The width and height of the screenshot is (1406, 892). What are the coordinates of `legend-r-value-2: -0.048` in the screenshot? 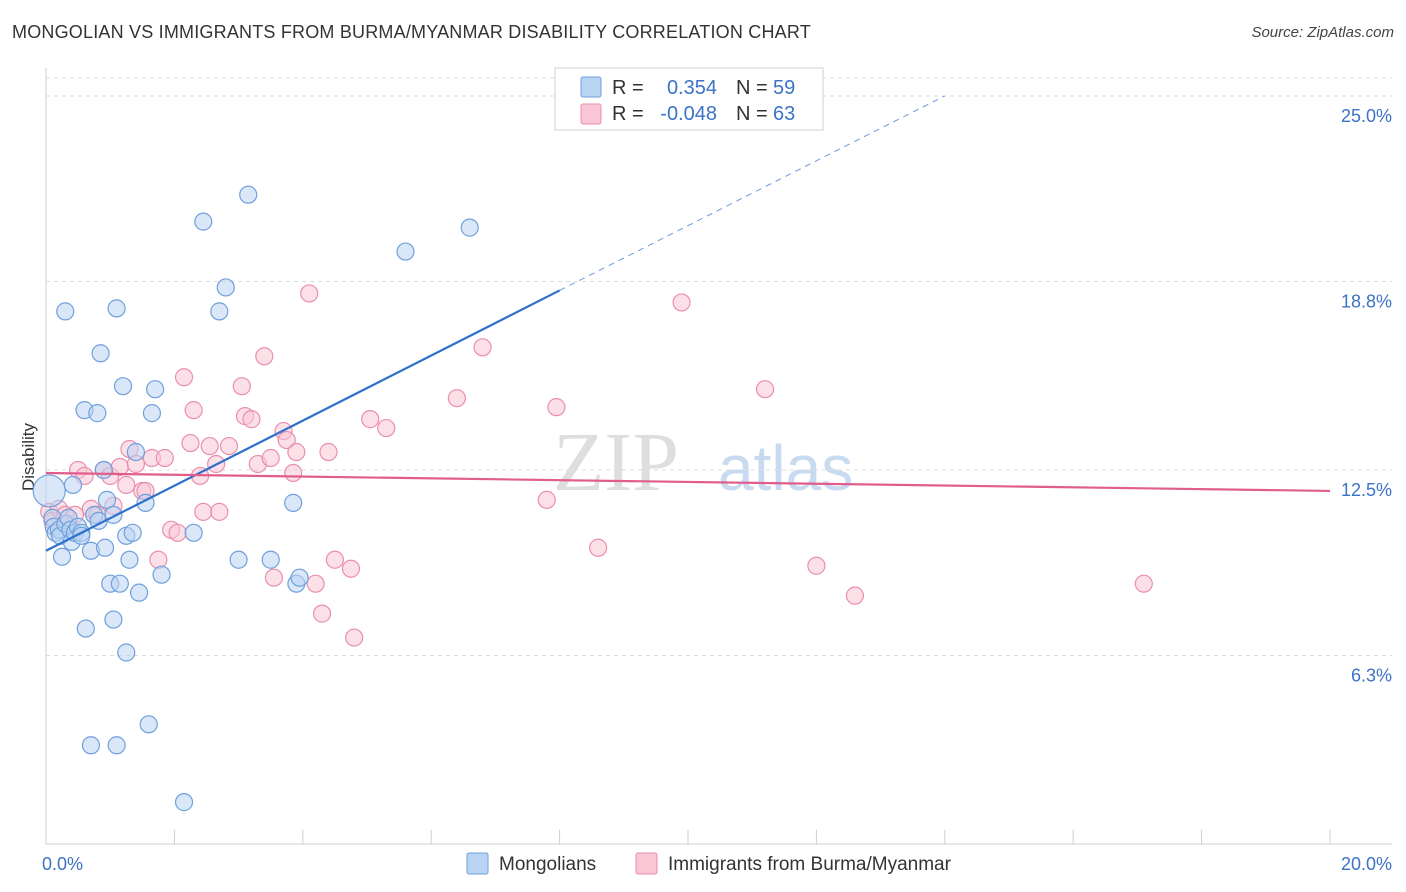 It's located at (688, 114).